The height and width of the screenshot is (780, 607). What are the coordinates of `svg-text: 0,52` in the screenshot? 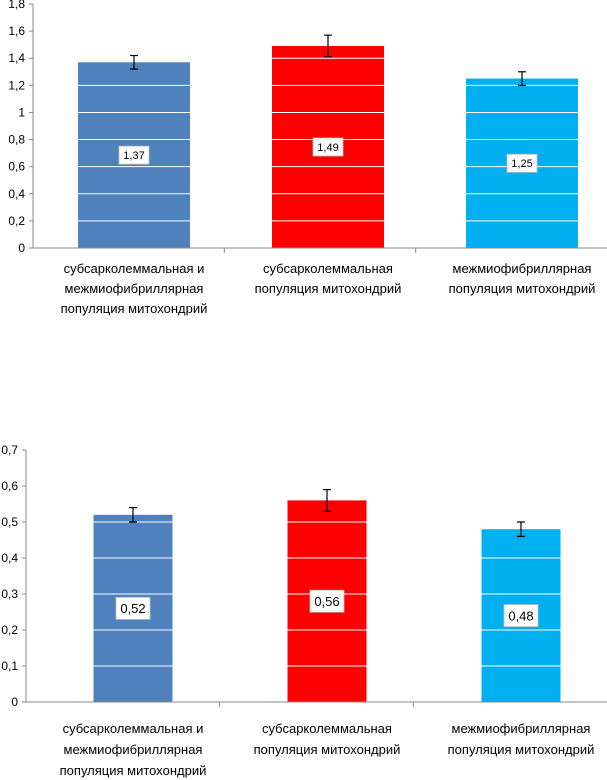 It's located at (132, 608).